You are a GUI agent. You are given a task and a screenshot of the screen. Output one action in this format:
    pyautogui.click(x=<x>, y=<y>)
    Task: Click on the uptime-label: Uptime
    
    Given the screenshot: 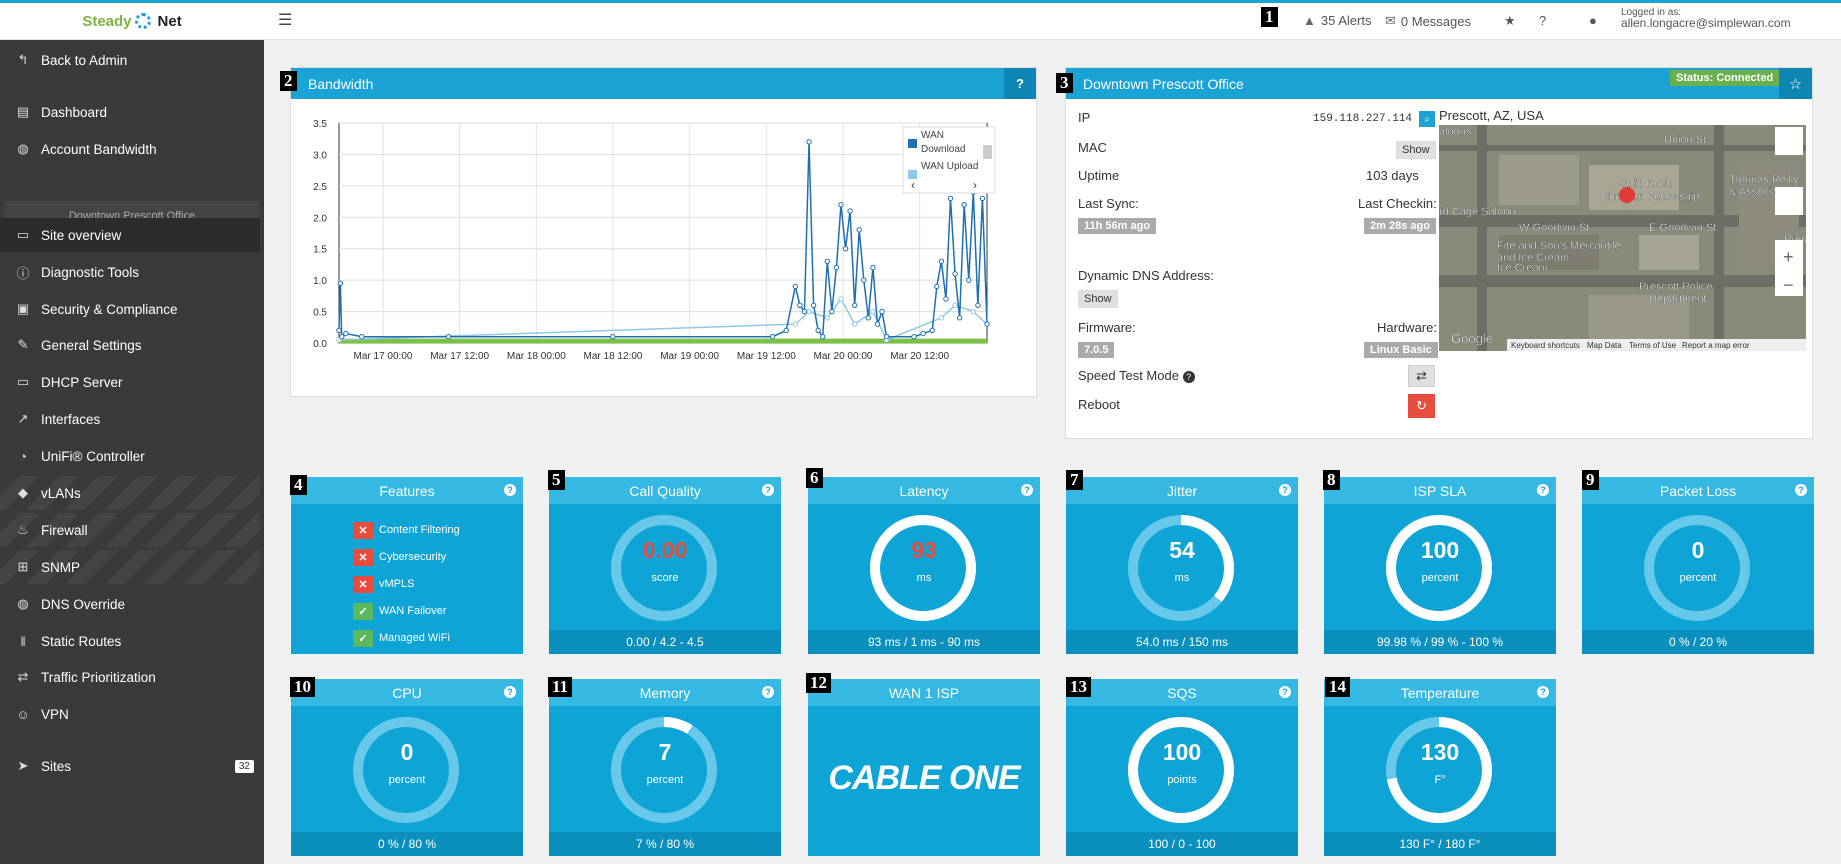 What is the action you would take?
    pyautogui.click(x=1099, y=175)
    